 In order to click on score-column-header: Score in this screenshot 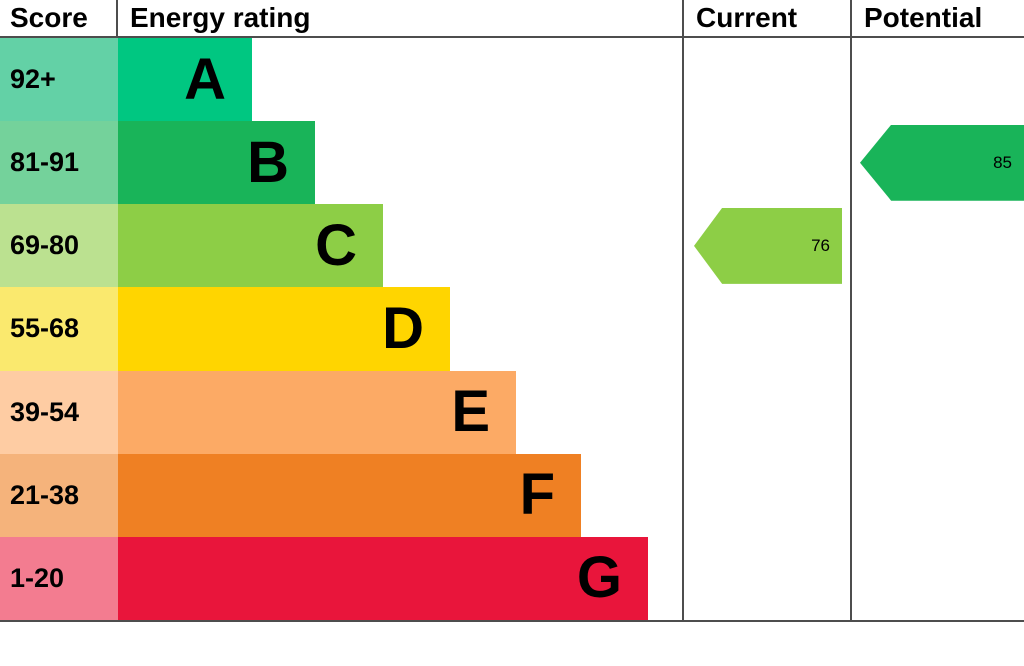, I will do `click(59, 18)`.